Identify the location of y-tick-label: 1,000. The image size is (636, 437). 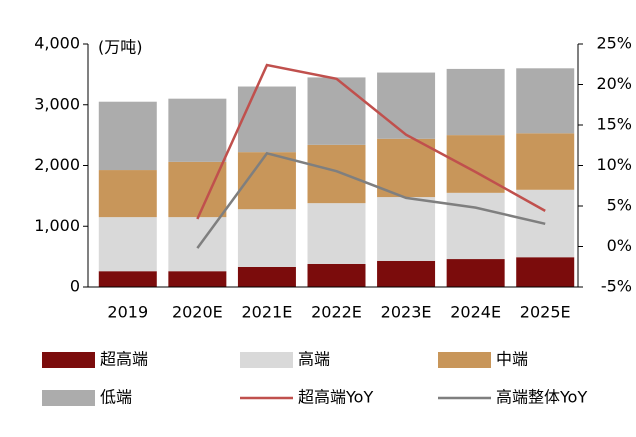
(57, 225).